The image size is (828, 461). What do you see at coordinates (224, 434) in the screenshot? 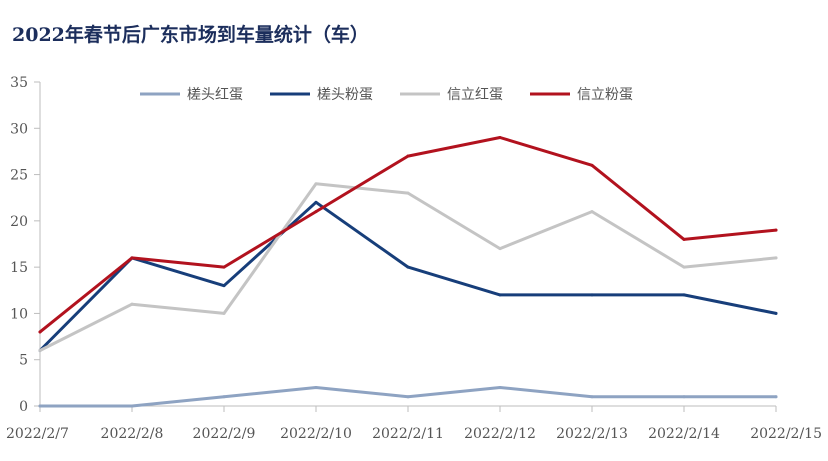
I see `x-tick-label: 2022/2/9` at bounding box center [224, 434].